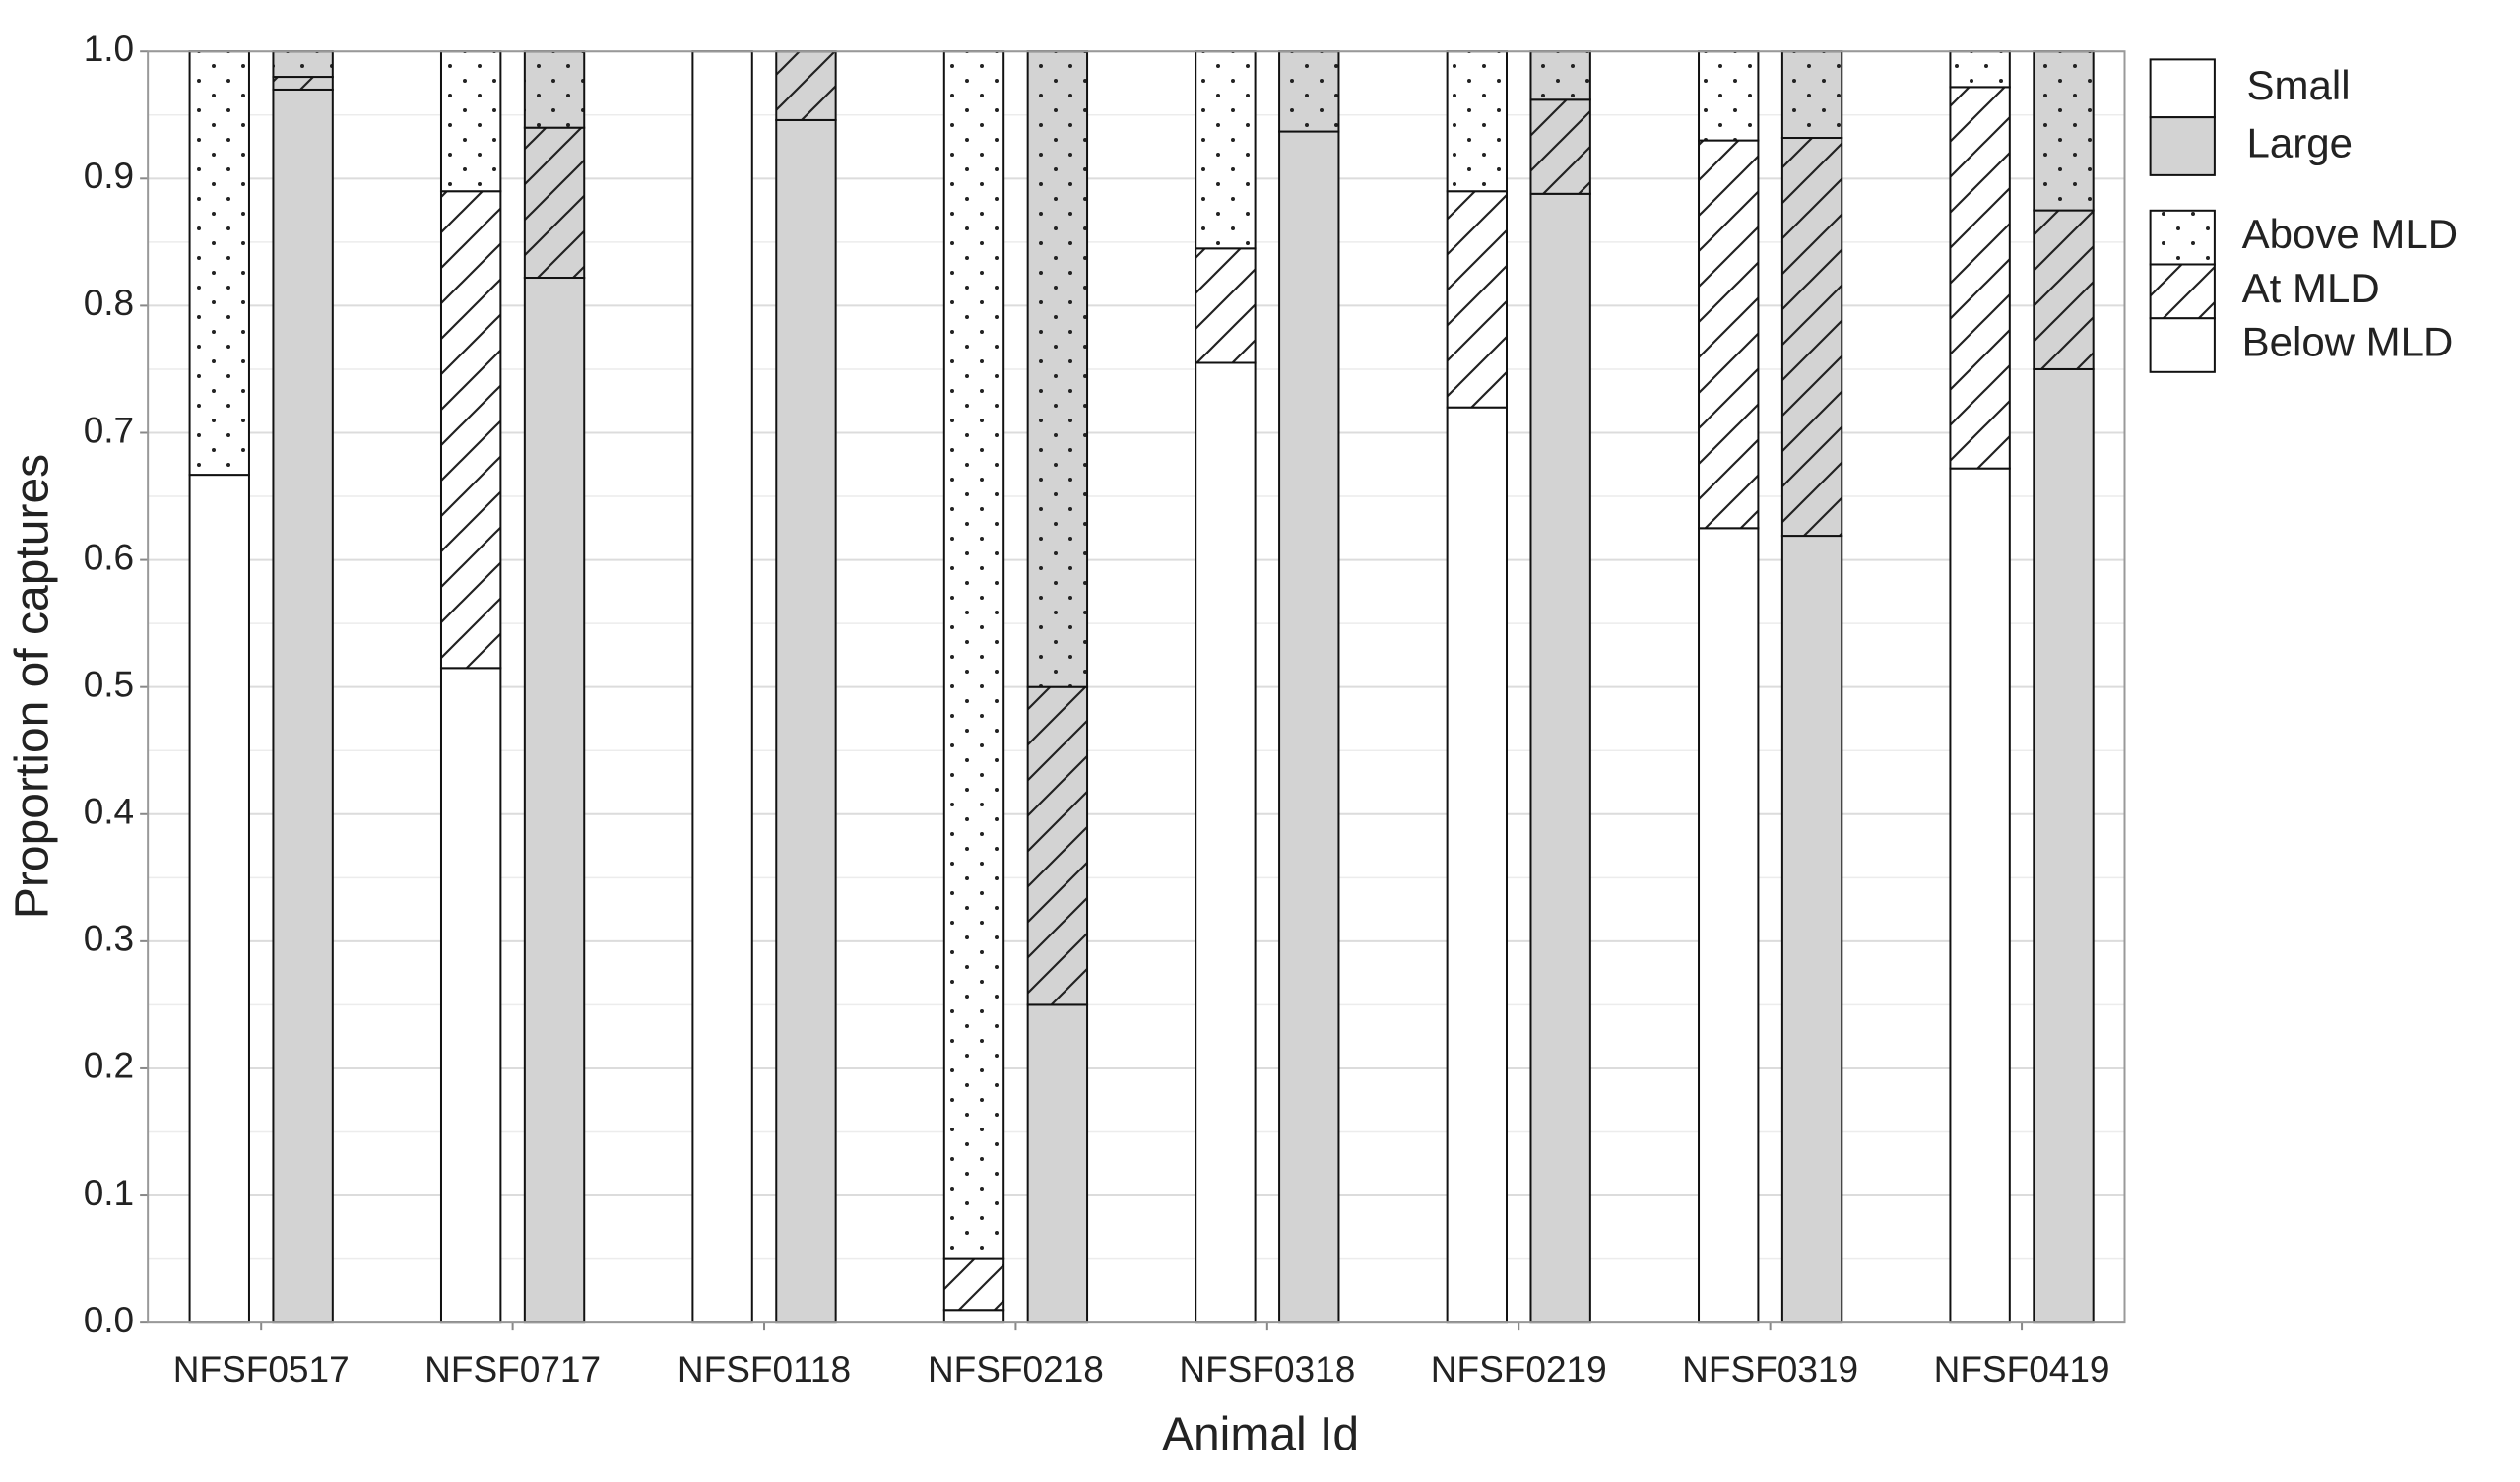  Describe the element at coordinates (109, 303) in the screenshot. I see `y-tick-label: 0.8` at that location.